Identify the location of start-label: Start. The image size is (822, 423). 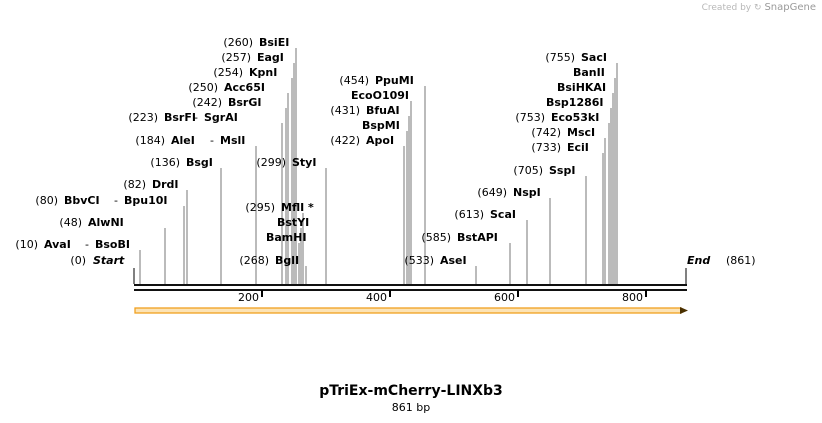
(109, 260).